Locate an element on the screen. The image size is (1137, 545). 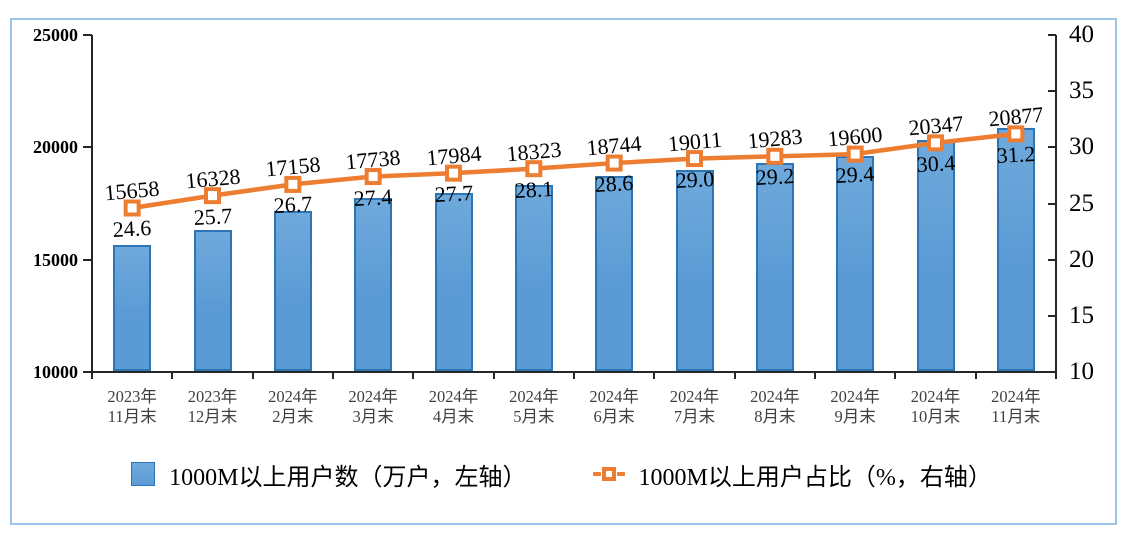
line-series is located at coordinates (574, 171).